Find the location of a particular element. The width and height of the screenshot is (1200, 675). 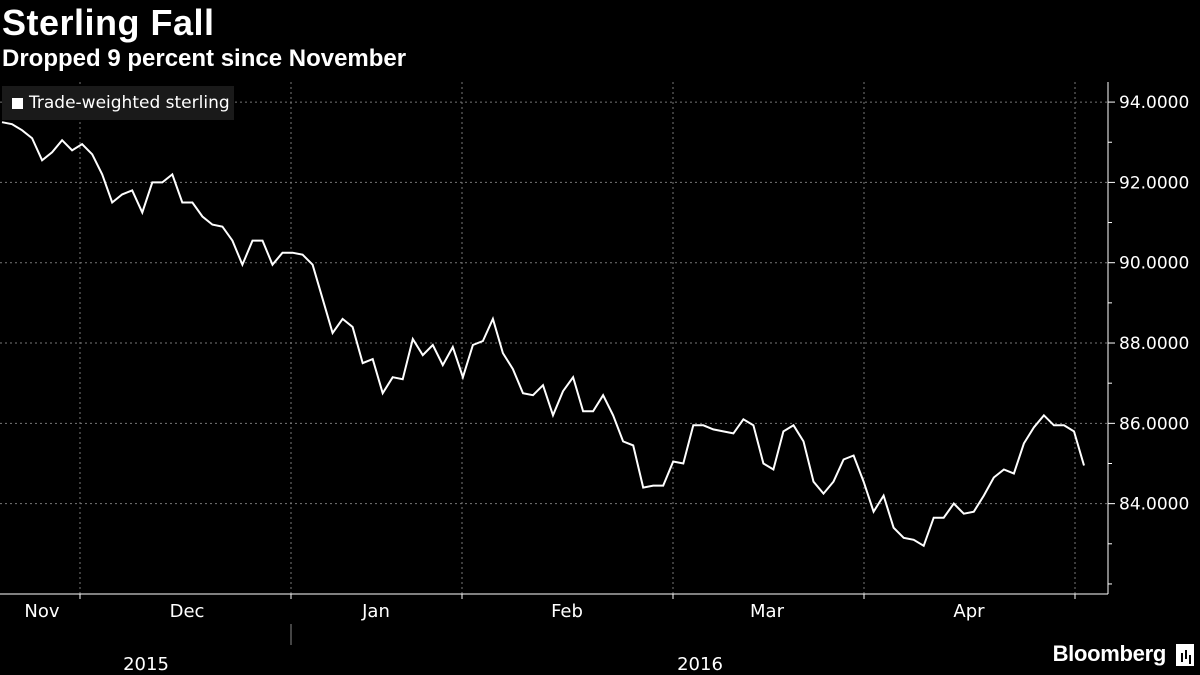

y-tick-label: 88.0000 is located at coordinates (1154, 344).